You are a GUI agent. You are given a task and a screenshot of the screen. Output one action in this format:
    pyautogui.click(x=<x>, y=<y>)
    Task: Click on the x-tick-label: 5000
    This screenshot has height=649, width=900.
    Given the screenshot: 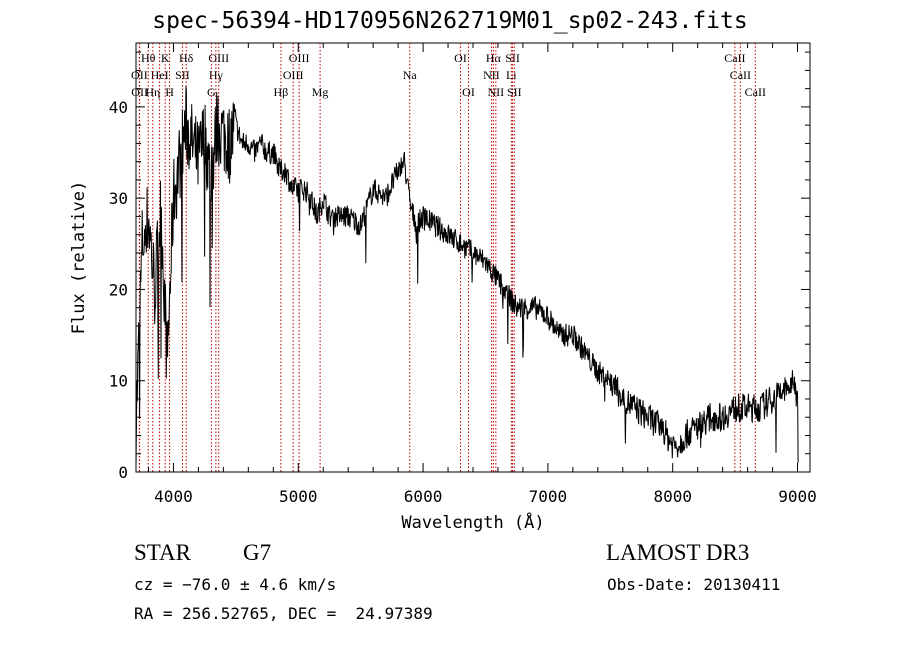 What is the action you would take?
    pyautogui.click(x=298, y=496)
    